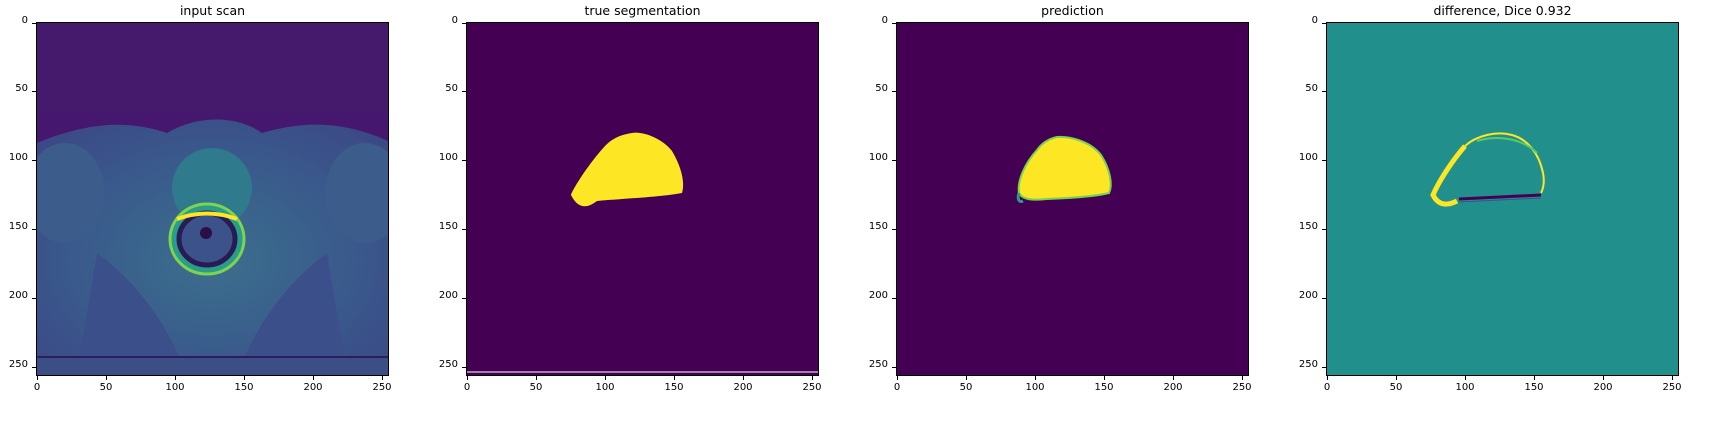 This screenshot has height=432, width=1728. What do you see at coordinates (212, 10) in the screenshot?
I see `panel-title: input scan` at bounding box center [212, 10].